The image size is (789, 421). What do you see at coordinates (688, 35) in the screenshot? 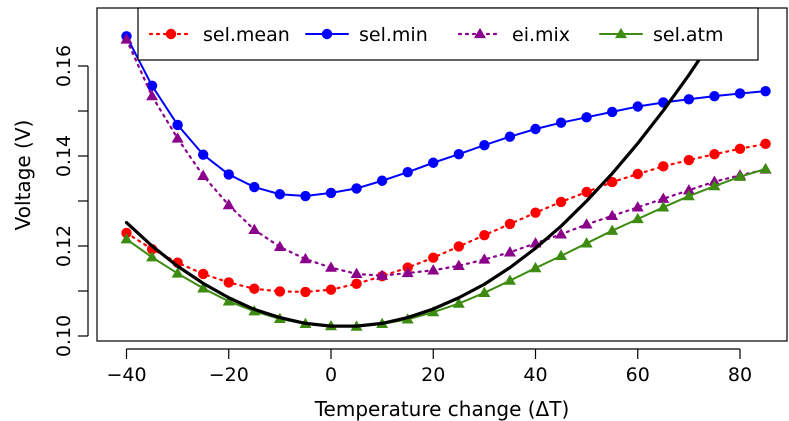
I see `legend-label: sel.atm` at bounding box center [688, 35].